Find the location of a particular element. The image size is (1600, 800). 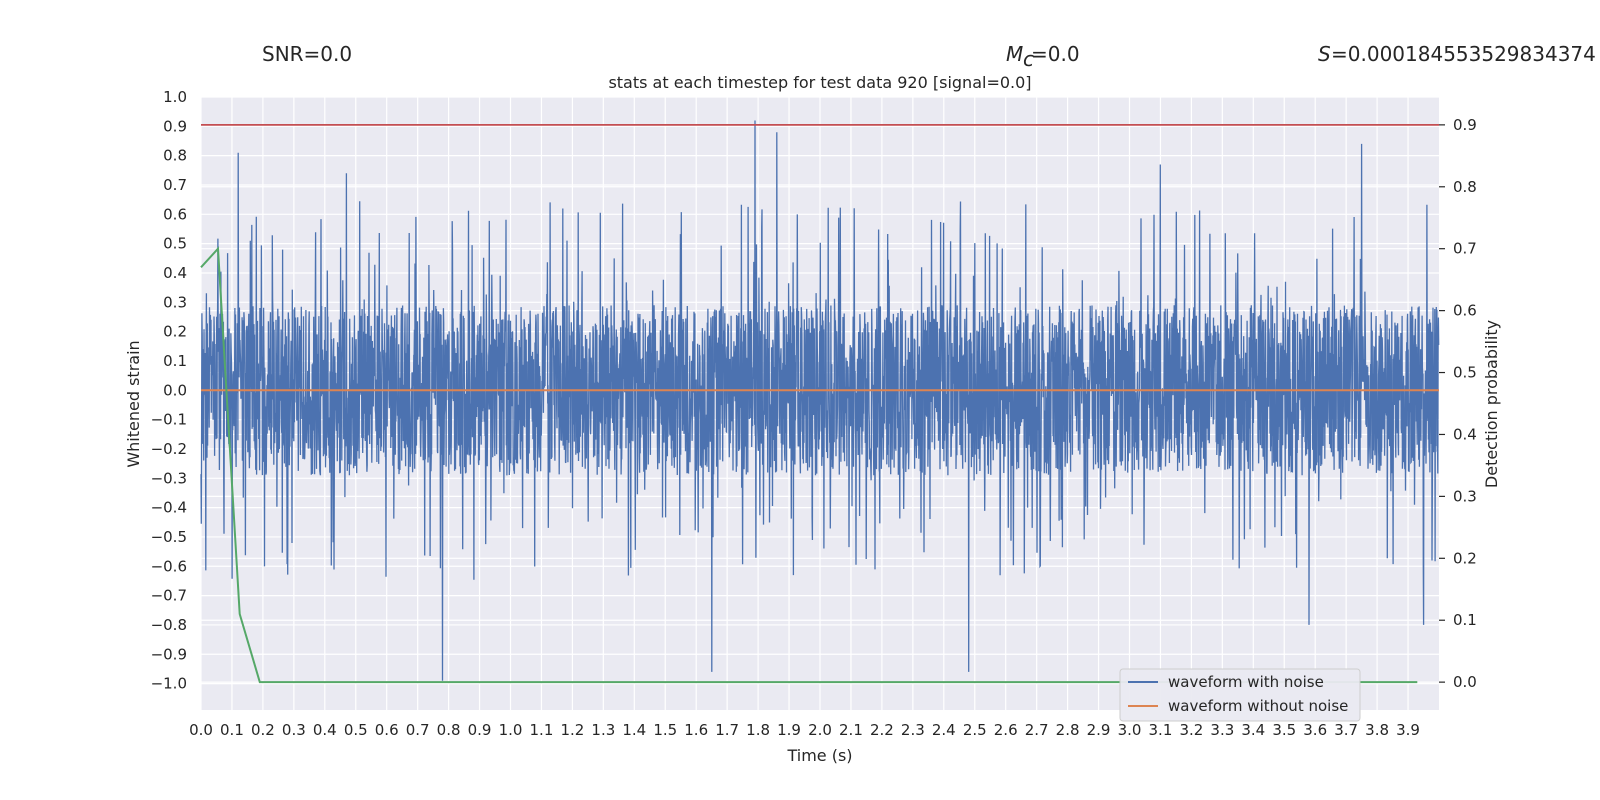

x-tick-label: 3.2 is located at coordinates (1191, 730).